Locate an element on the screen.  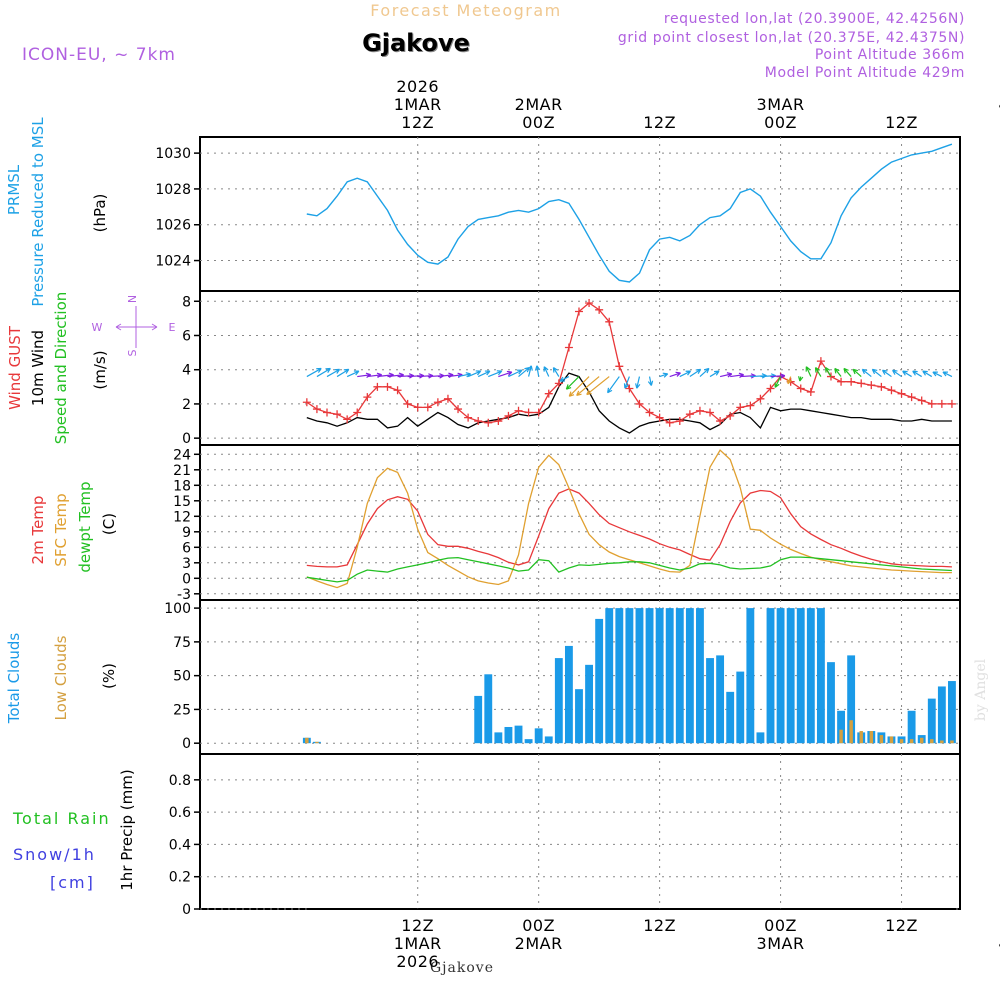
temp-2m-line is located at coordinates (629, 528).